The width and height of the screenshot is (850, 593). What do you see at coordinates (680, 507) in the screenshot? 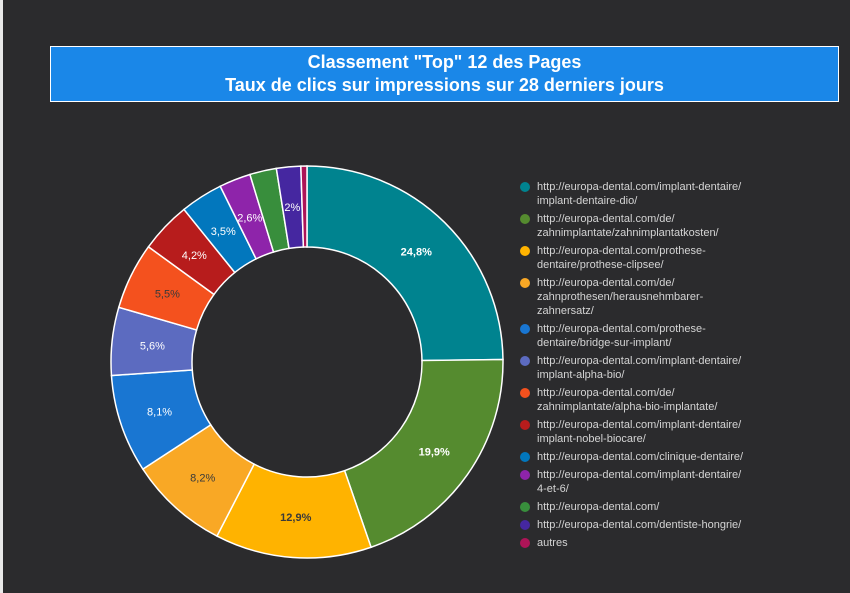
I see `legend-item: http://europa-dental.com/` at bounding box center [680, 507].